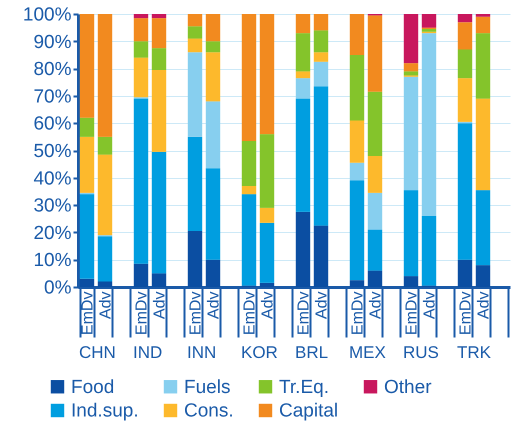  I want to click on y-tick-label: 100%, so click(47, 15).